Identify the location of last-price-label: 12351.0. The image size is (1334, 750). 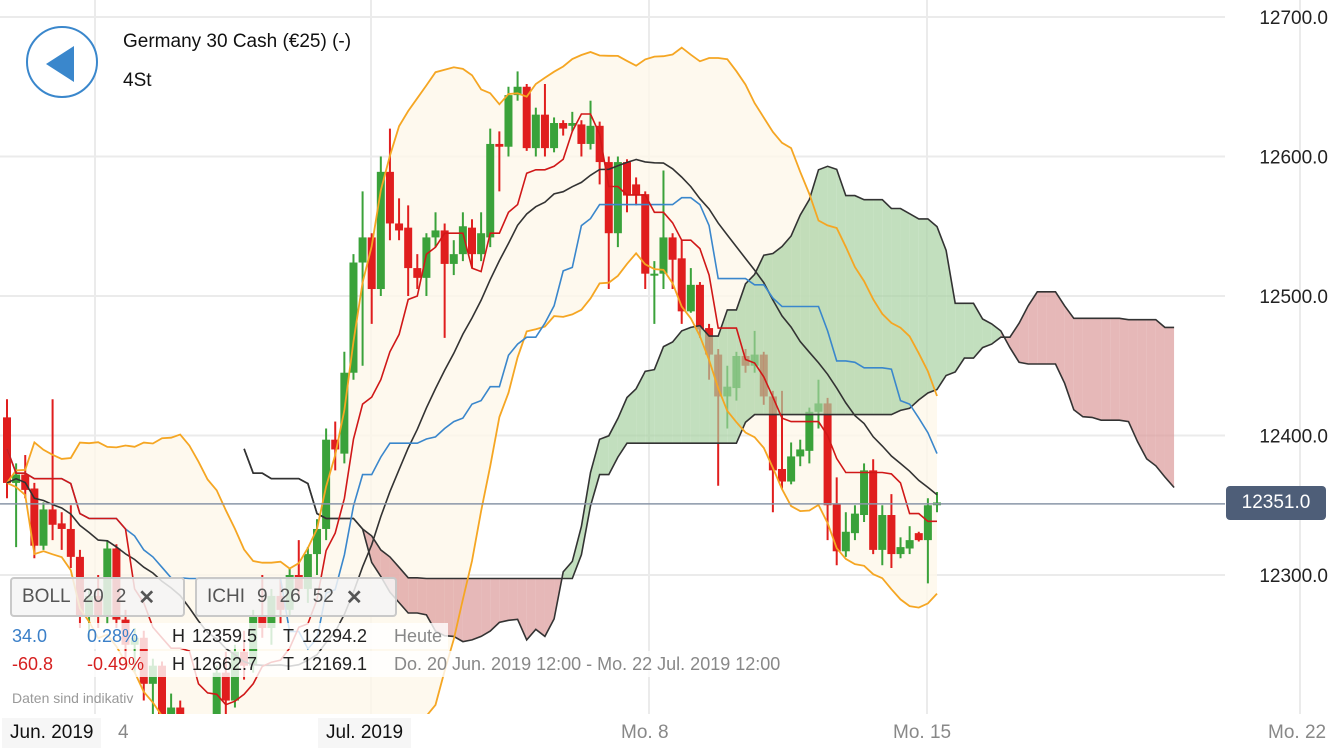
(1276, 503).